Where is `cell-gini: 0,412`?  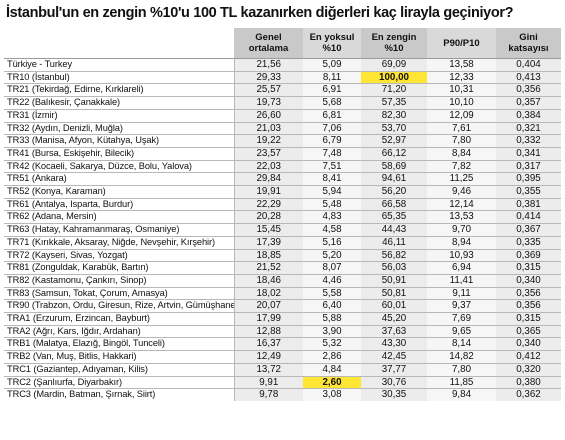
cell-gini: 0,412 is located at coordinates (528, 357).